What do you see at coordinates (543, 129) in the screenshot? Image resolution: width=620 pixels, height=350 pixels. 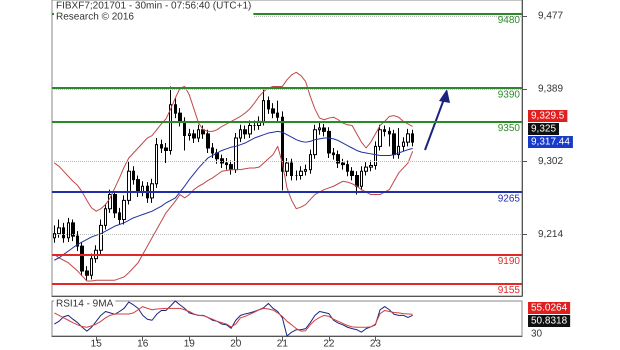 I see `text: 9,325` at bounding box center [543, 129].